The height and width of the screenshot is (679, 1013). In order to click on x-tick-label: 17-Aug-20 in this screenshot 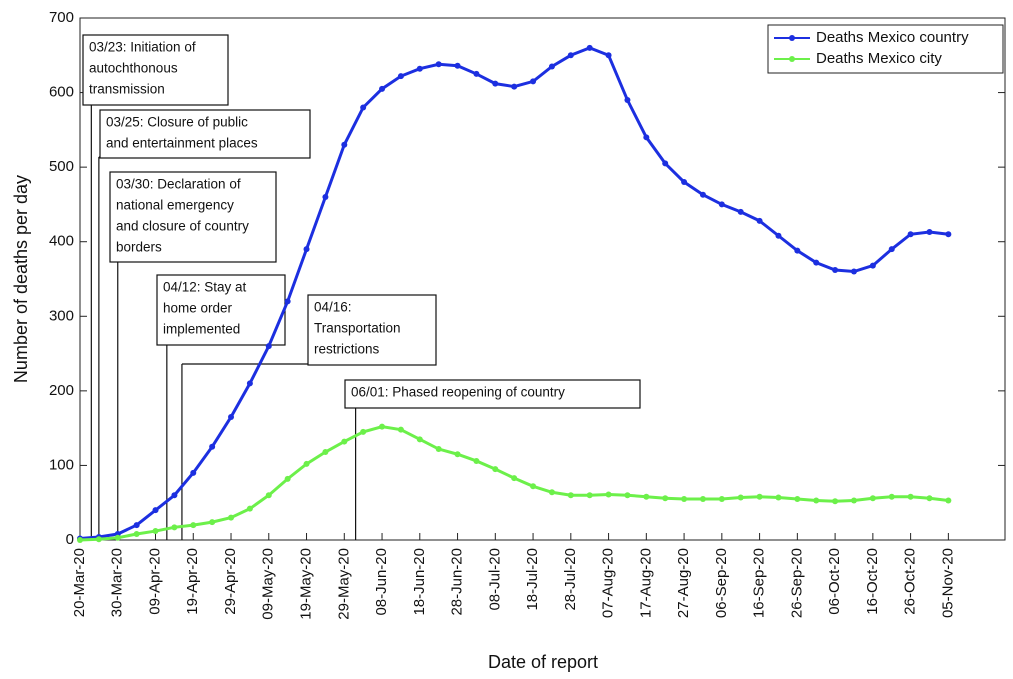, I will do `click(645, 583)`.